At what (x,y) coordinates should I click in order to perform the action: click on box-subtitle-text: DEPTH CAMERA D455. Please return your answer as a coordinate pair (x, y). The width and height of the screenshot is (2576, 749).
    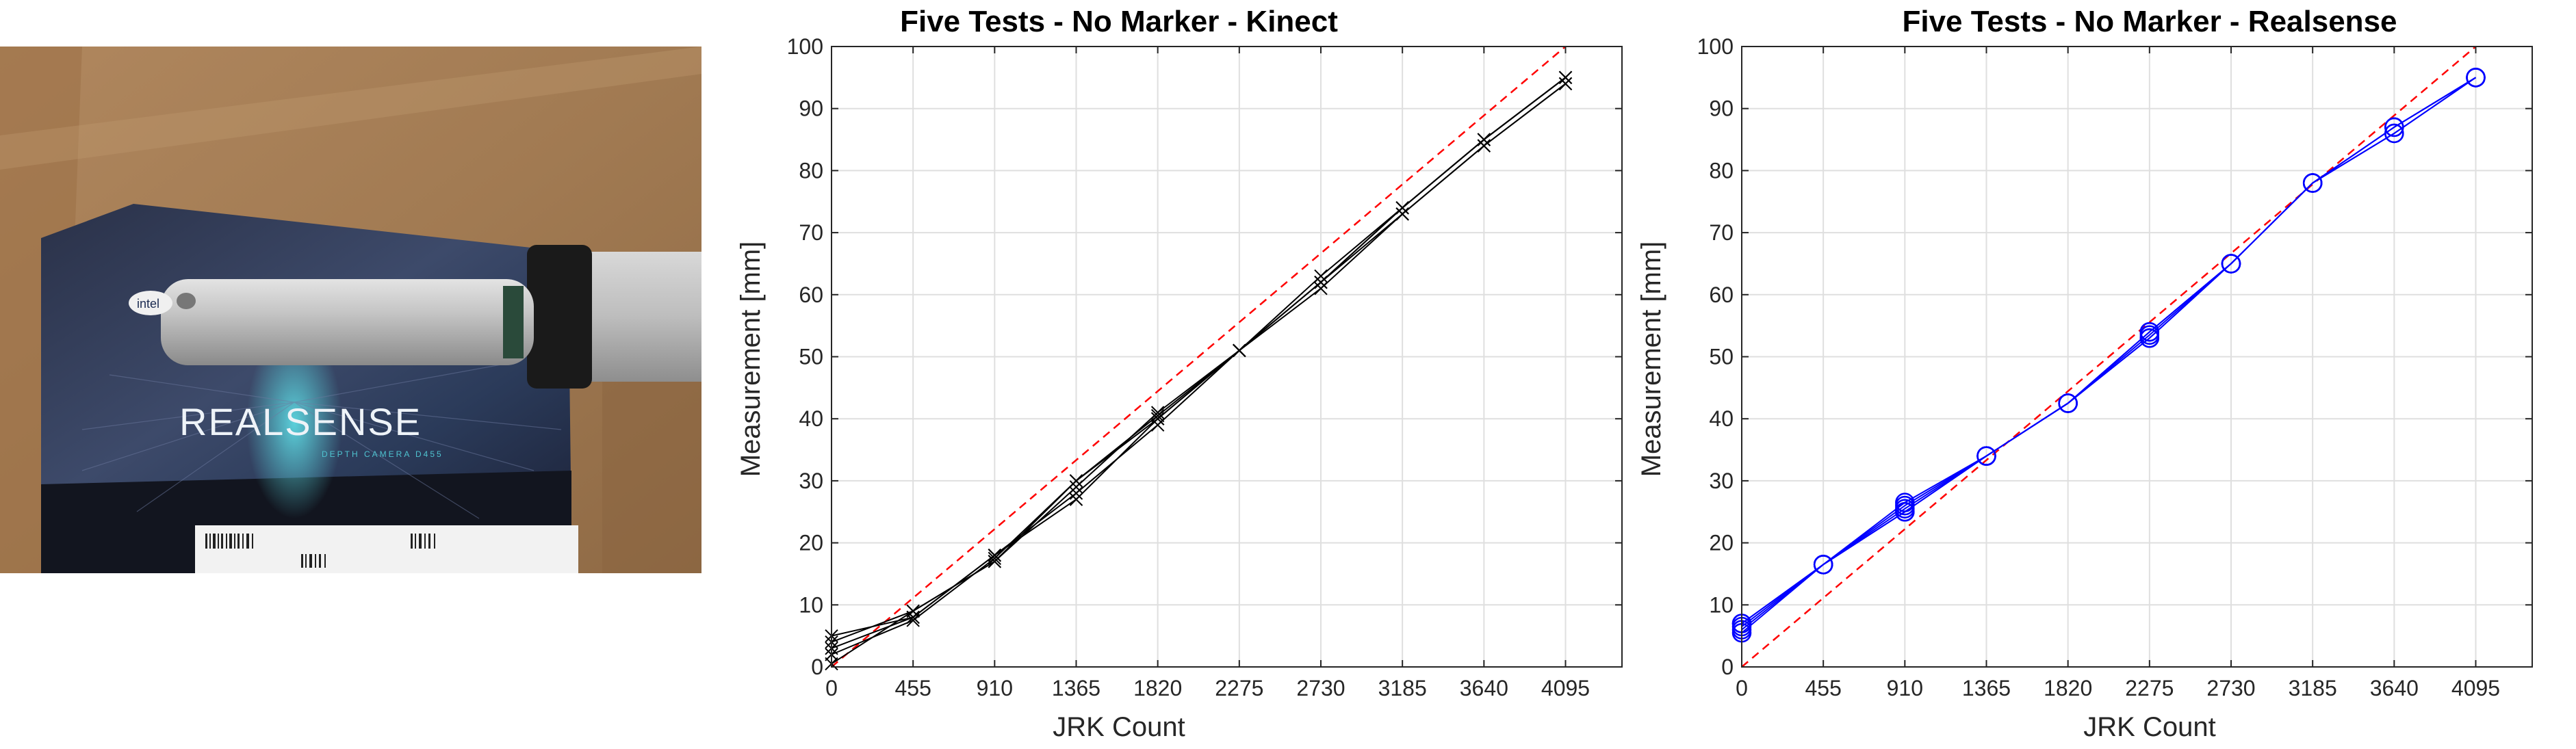
    Looking at the image, I should click on (382, 454).